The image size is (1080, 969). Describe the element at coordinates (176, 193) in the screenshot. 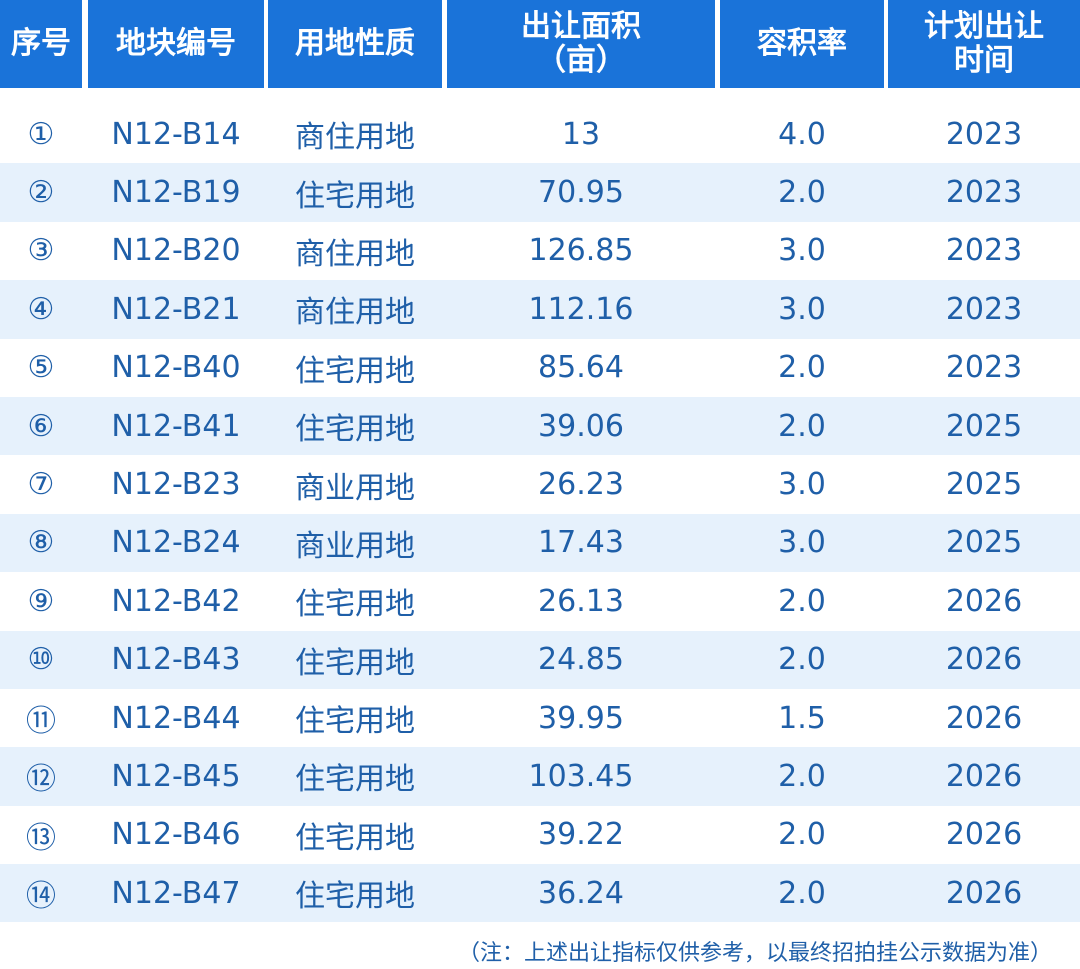

I see `cell-parcel-id: N12-B19` at that location.